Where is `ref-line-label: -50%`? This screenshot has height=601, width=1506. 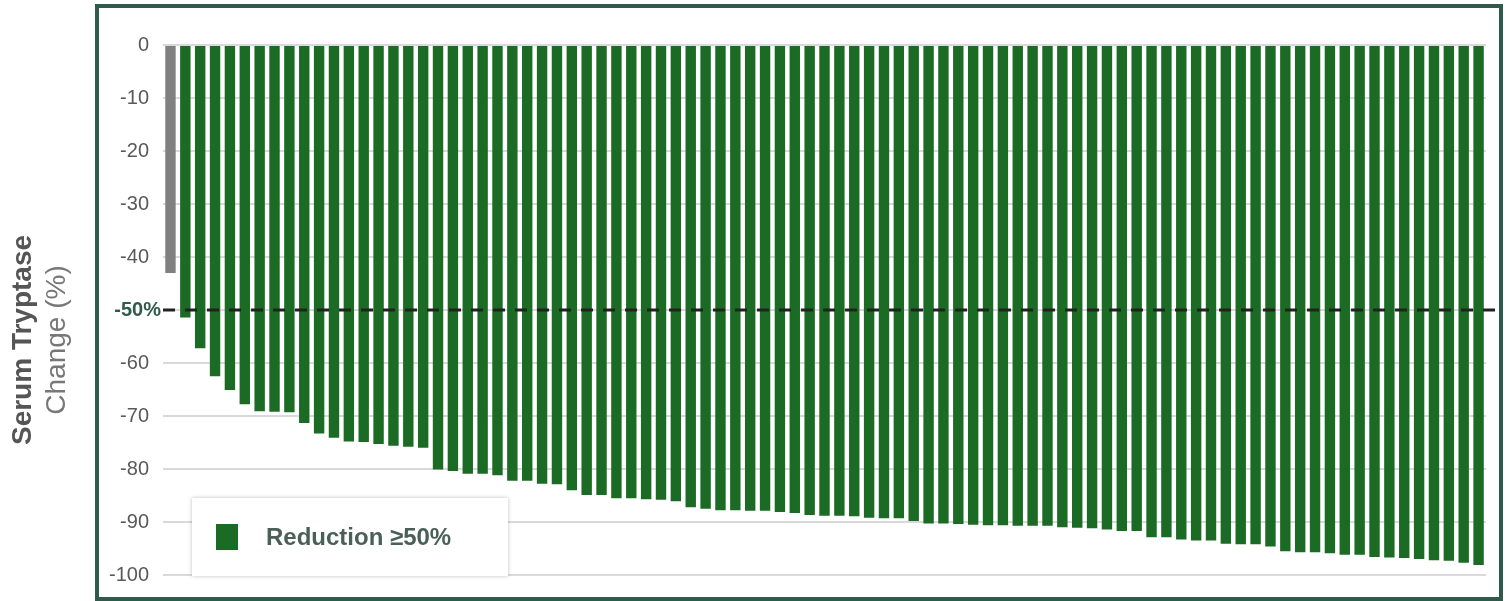
ref-line-label: -50% is located at coordinates (138, 308).